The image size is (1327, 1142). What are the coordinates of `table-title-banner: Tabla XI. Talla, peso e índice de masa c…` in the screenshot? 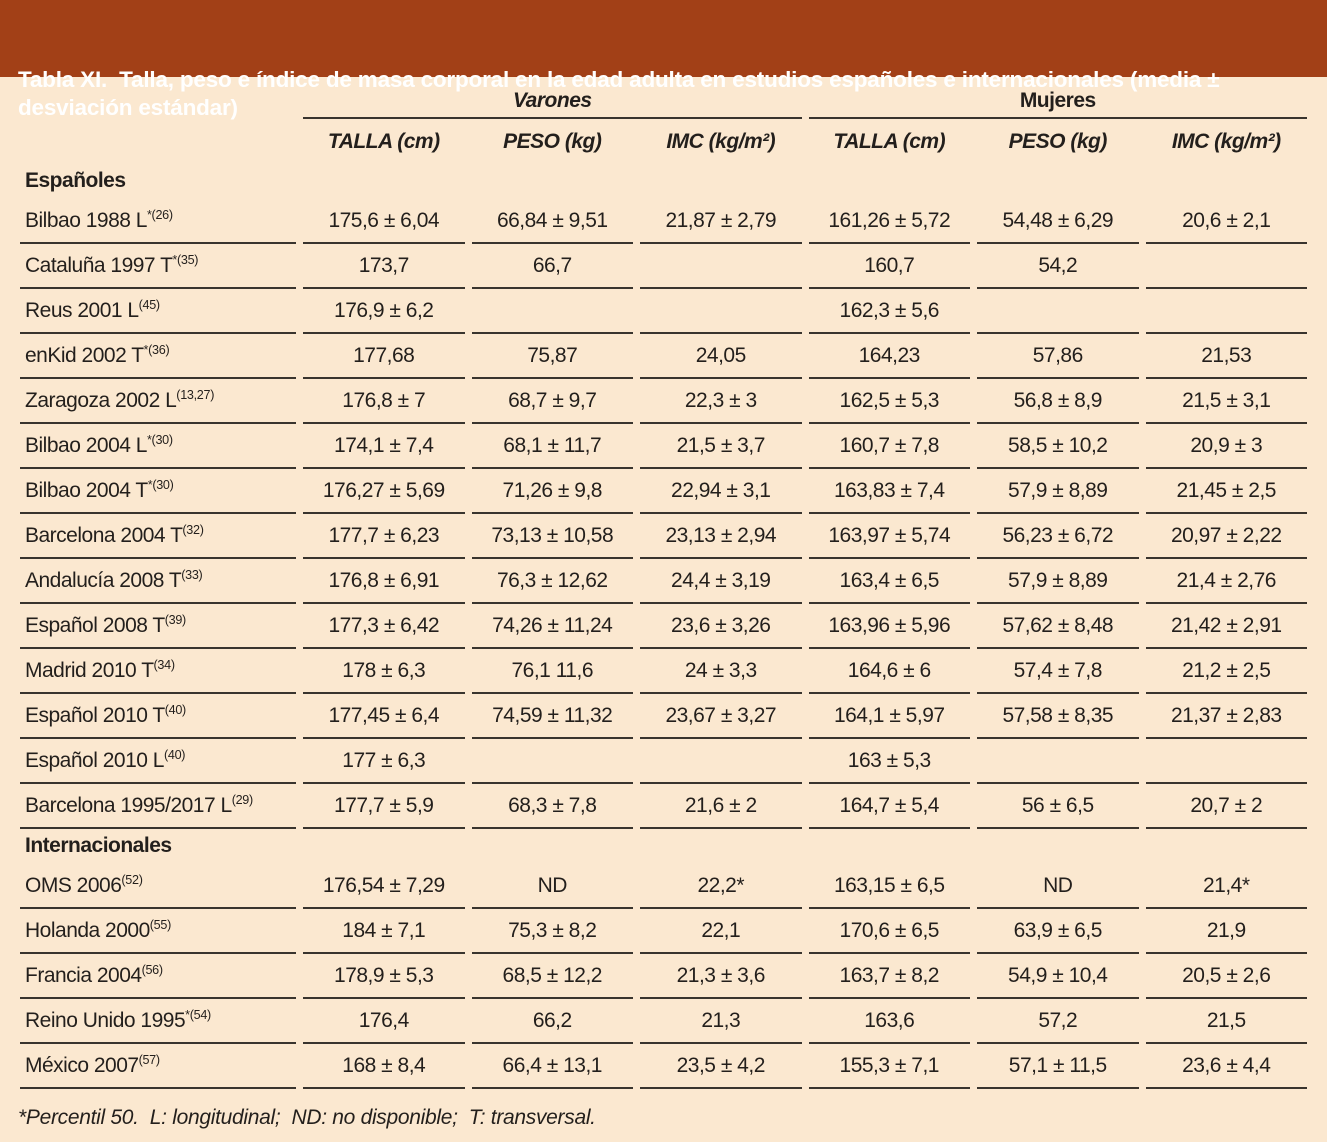 It's located at (663, 60).